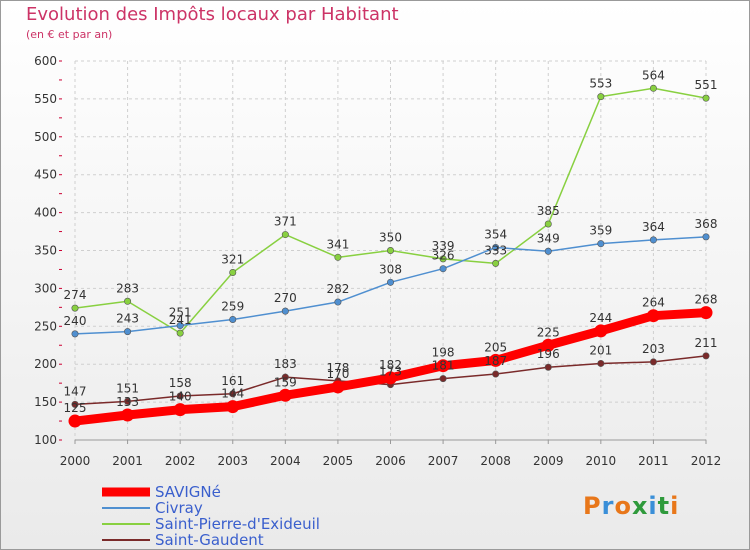 The image size is (750, 550). What do you see at coordinates (232, 259) in the screenshot?
I see `data-label: 321` at bounding box center [232, 259].